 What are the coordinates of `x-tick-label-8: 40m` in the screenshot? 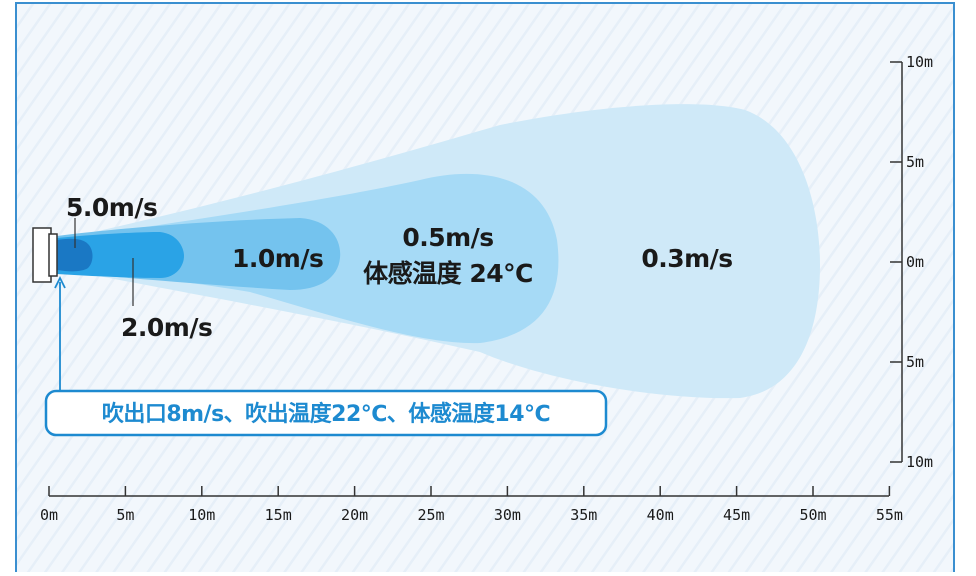 It's located at (660, 515).